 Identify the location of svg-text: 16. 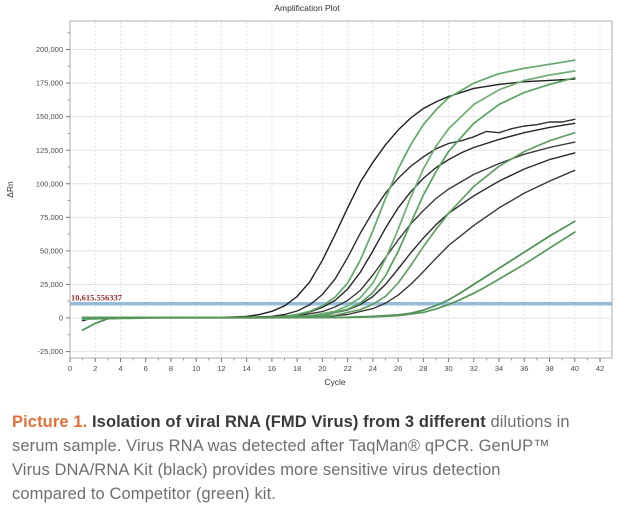
(272, 368).